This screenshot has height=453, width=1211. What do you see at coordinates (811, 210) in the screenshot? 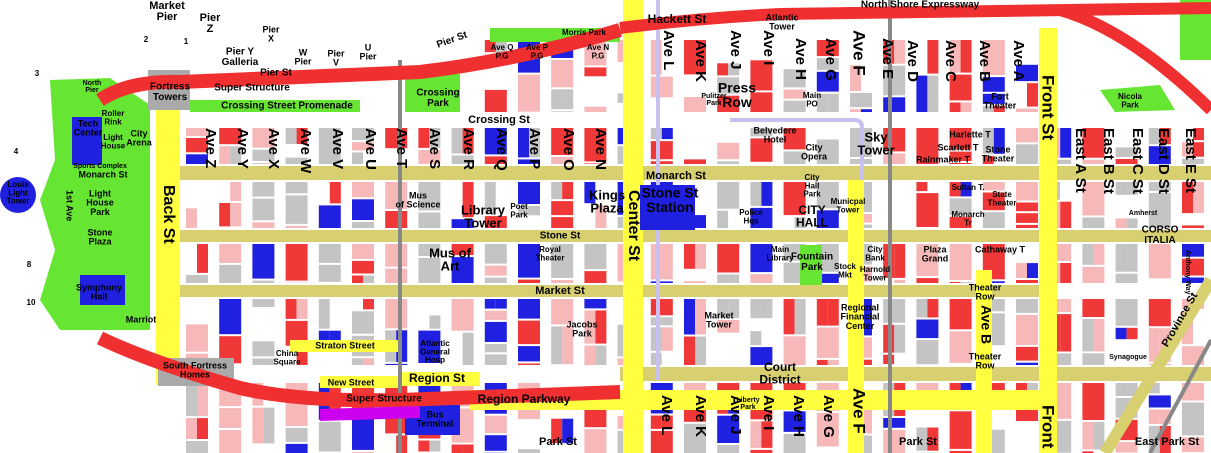
I see `label-text: CITY` at bounding box center [811, 210].